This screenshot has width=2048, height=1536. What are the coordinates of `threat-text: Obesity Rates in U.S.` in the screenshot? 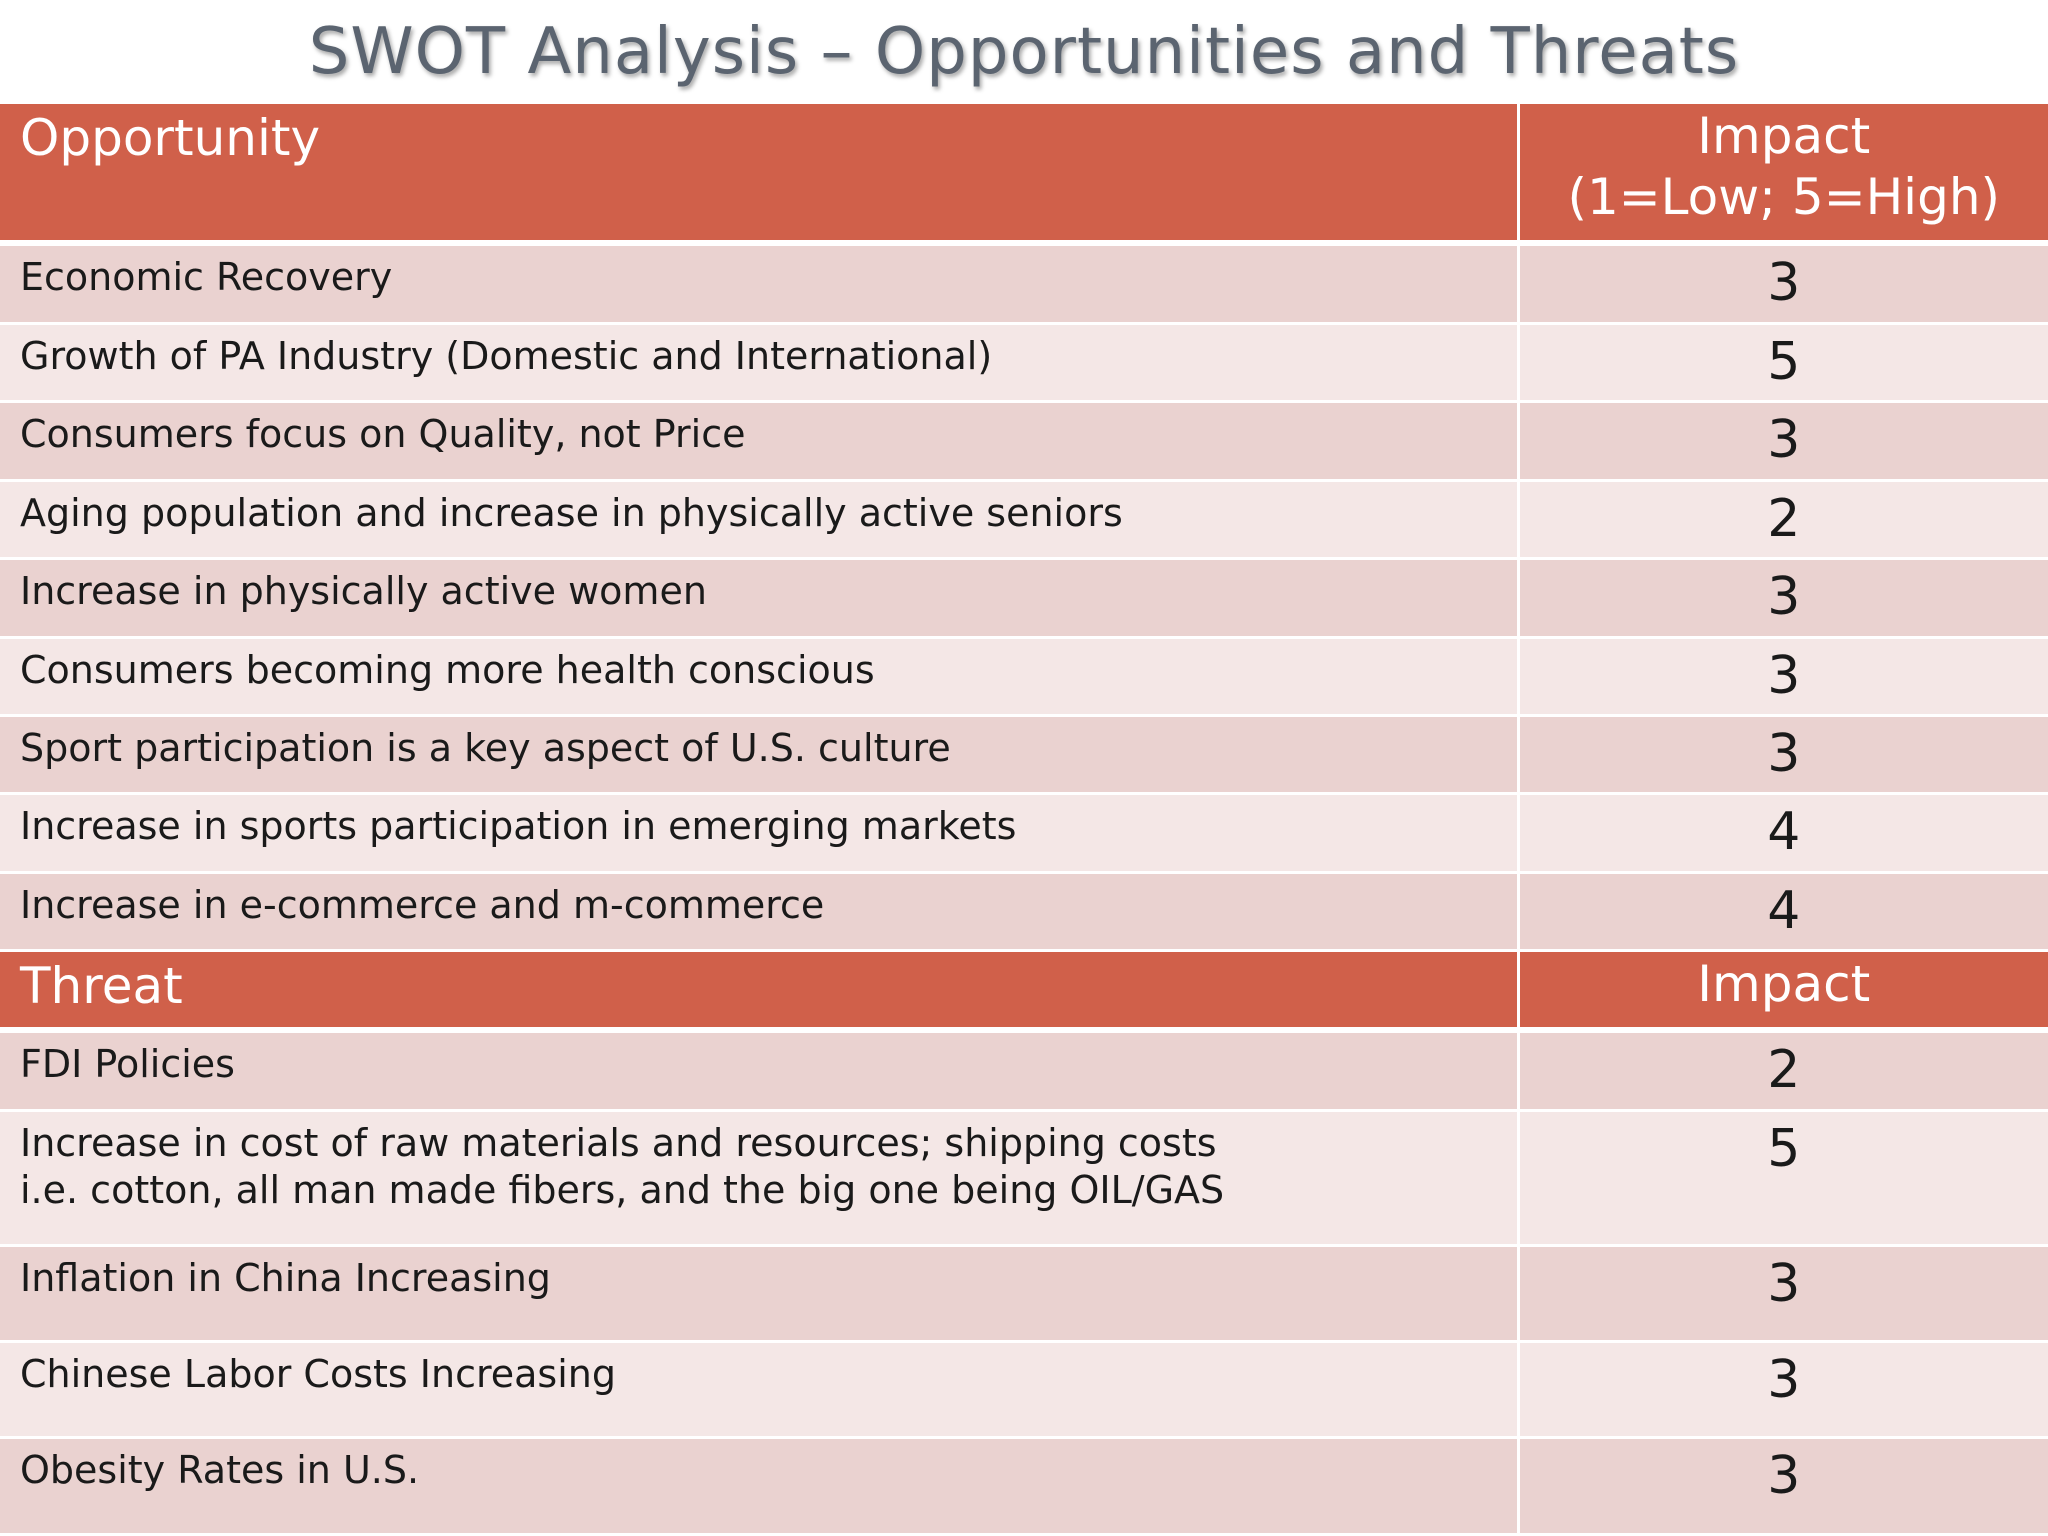 It's located at (220, 1470).